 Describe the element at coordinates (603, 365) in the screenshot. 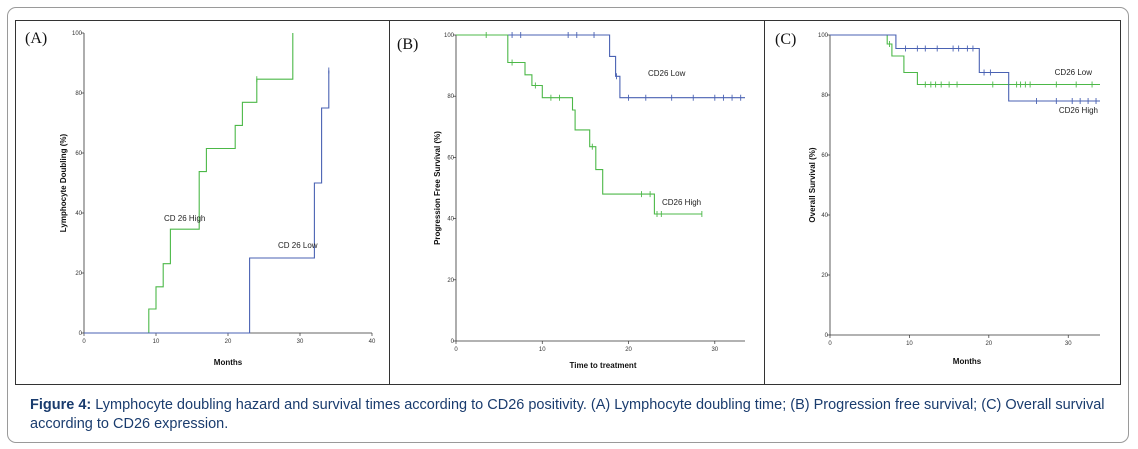

I see `x-axis-title: Time to treatment` at that location.